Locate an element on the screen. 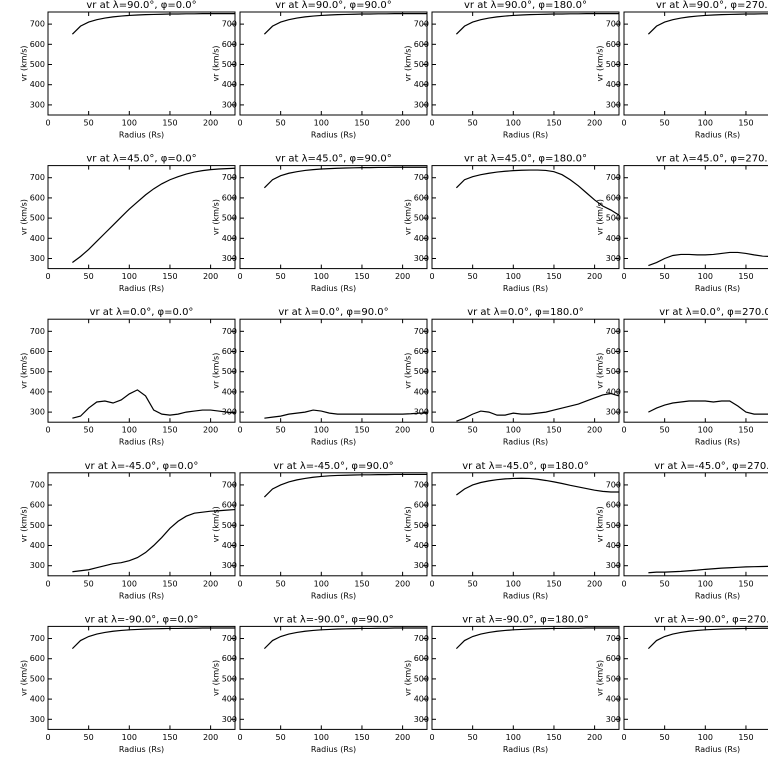 This screenshot has height=768, width=768. panel-title: vr at λ=-45.0°, φ=90.0° is located at coordinates (333, 466).